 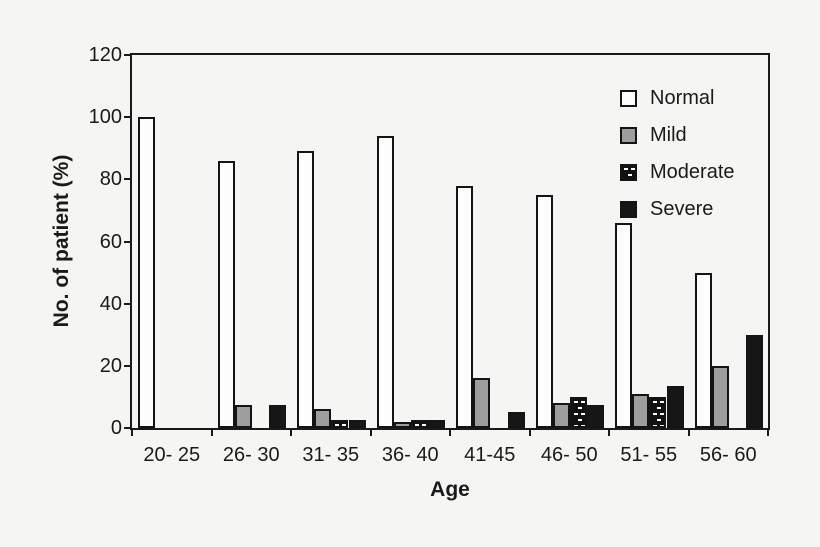 What do you see at coordinates (251, 455) in the screenshot?
I see `x-axis-category-label: 26- 30` at bounding box center [251, 455].